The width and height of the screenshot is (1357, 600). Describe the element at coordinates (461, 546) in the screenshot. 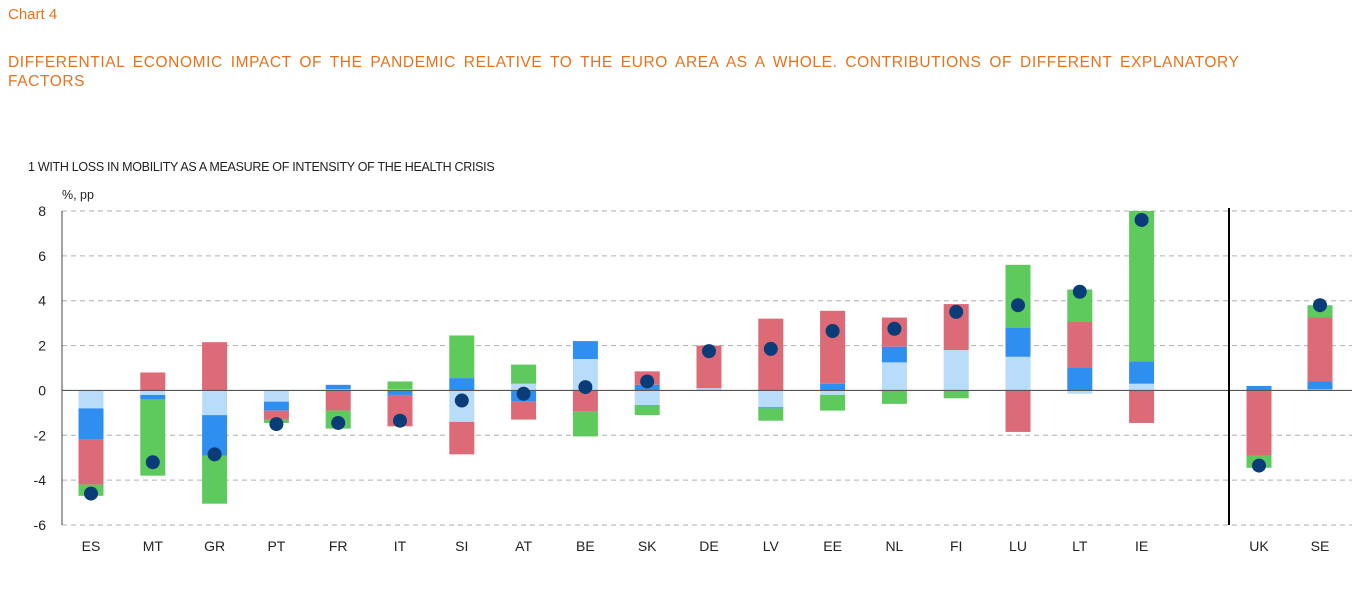

I see `x-tick-label: SI` at that location.